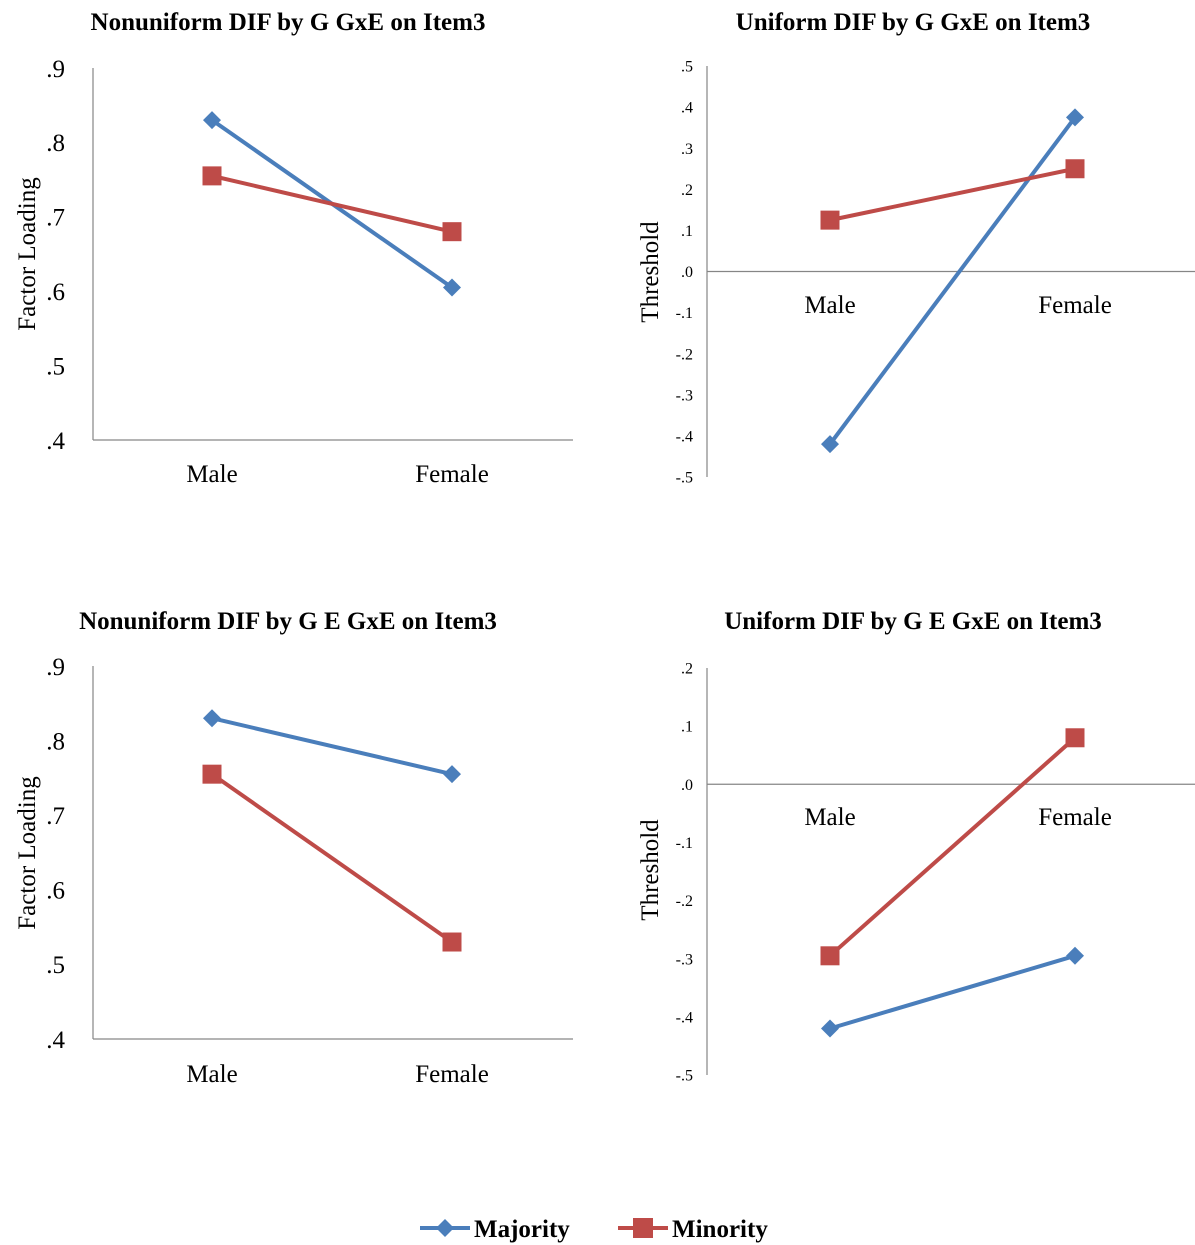  I want to click on legend-majority-diamond-marker, so click(445, 1228).